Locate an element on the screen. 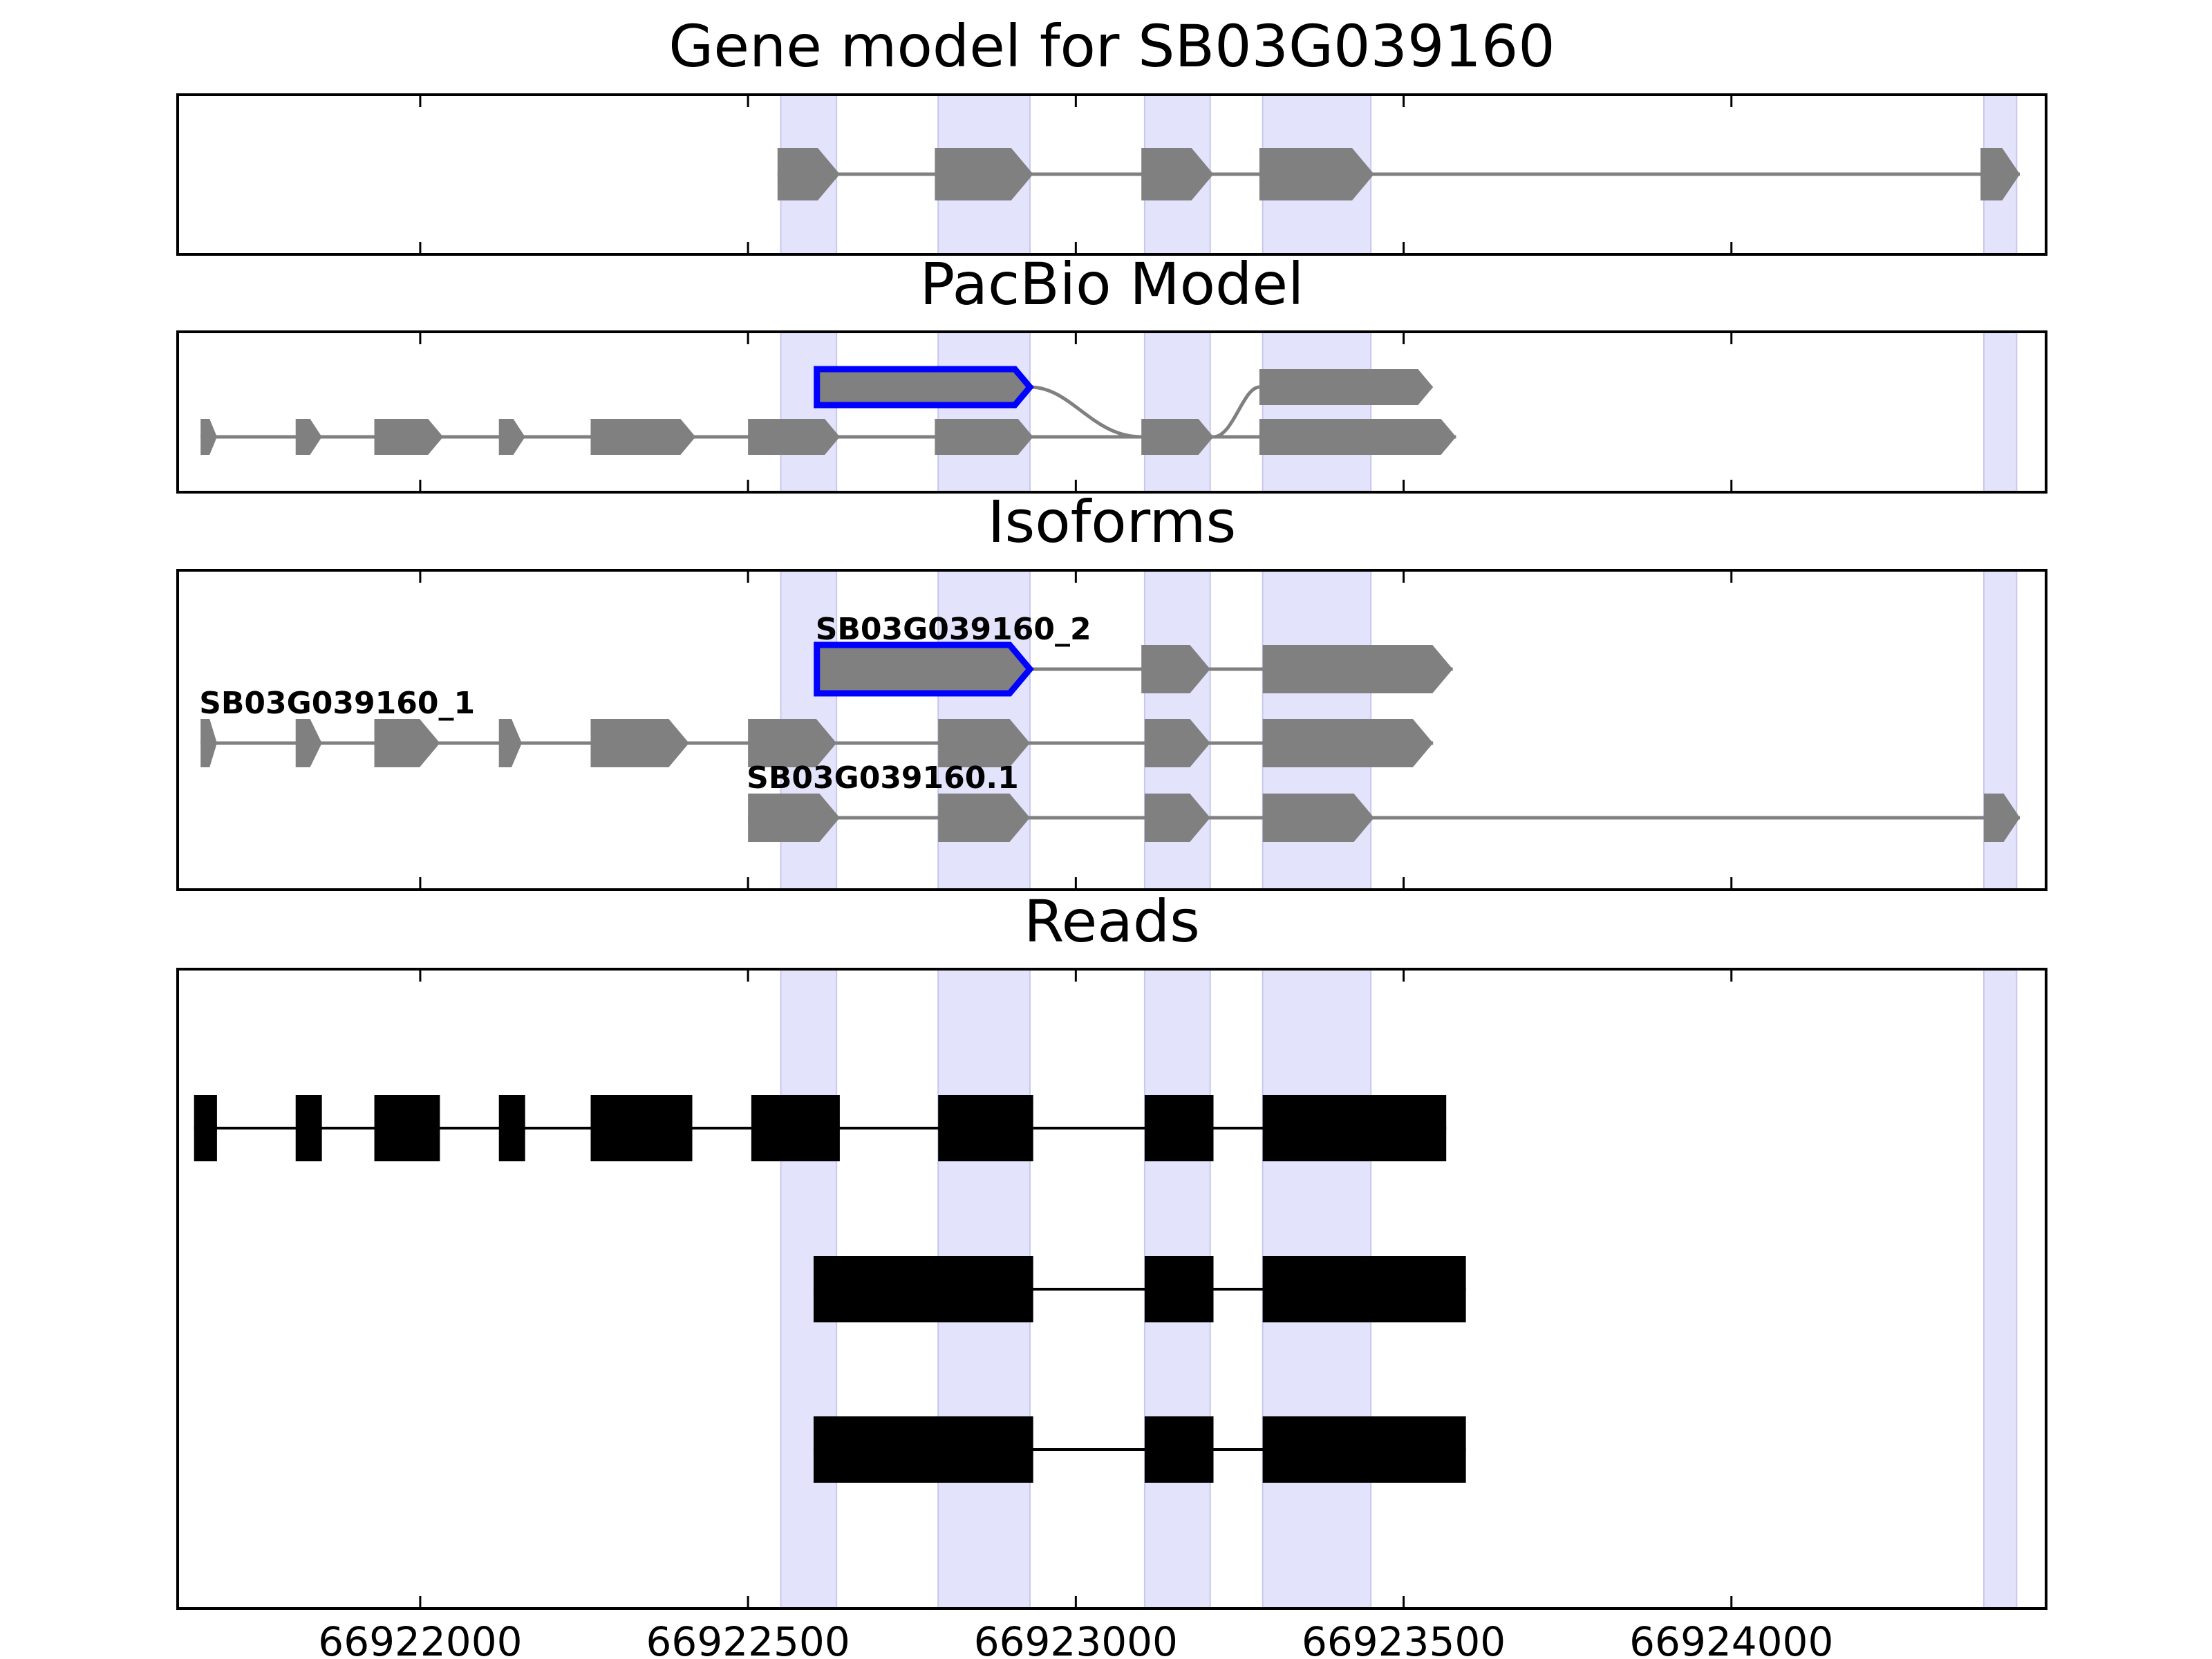 The width and height of the screenshot is (2212, 1659). x-tick-label: 66922500 is located at coordinates (748, 1638).